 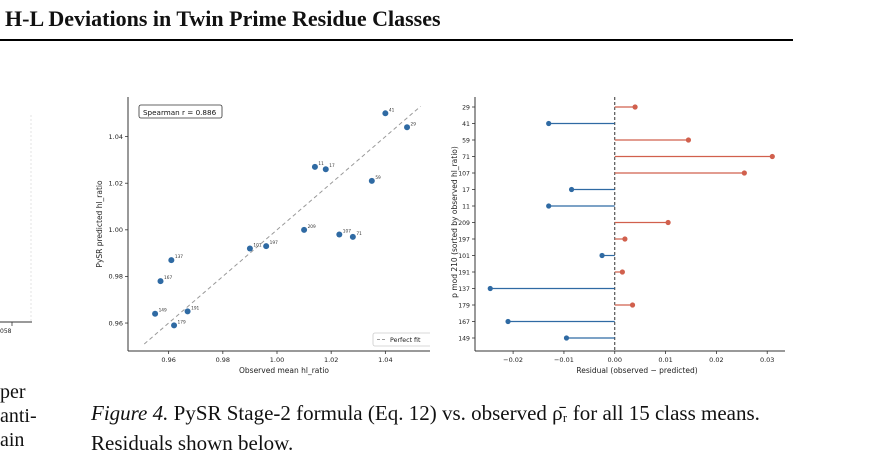 What do you see at coordinates (464, 289) in the screenshot?
I see `y-tick-label: 137` at bounding box center [464, 289].